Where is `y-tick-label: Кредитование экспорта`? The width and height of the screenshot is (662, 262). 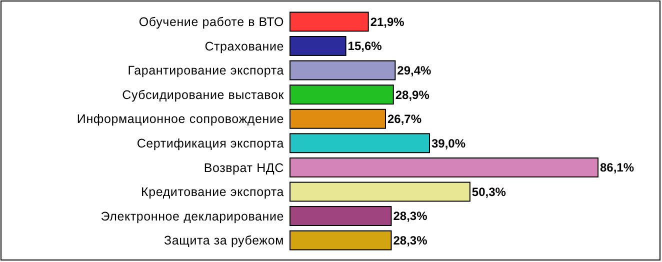
y-tick-label: Кредитование экспорта is located at coordinates (212, 192).